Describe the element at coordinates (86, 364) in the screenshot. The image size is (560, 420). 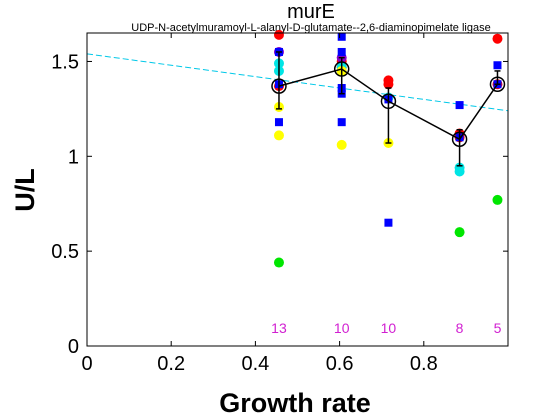
I see `x-tick-label: 0` at that location.